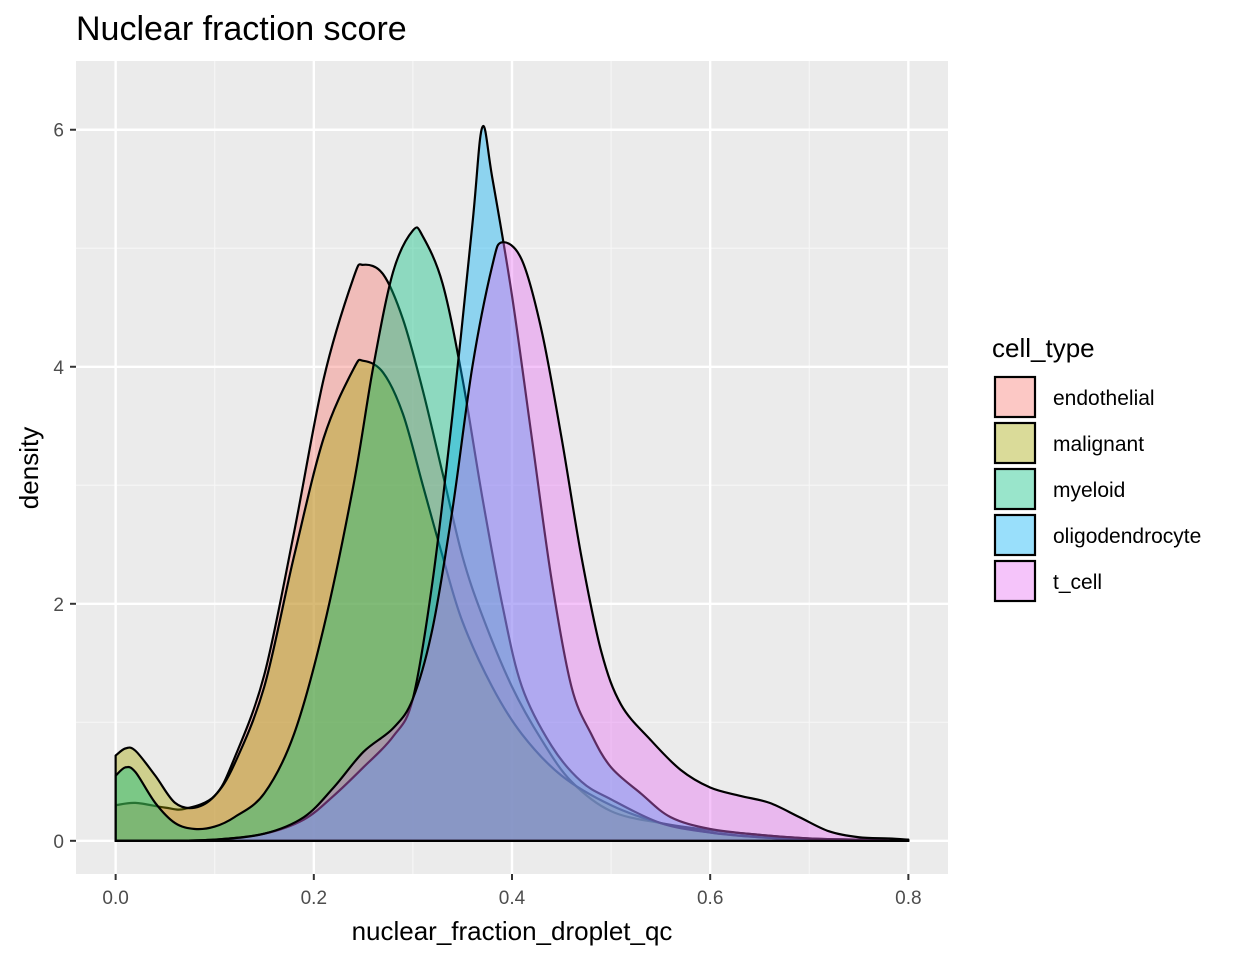  What do you see at coordinates (58, 131) in the screenshot?
I see `y-tick-label: 6` at bounding box center [58, 131].